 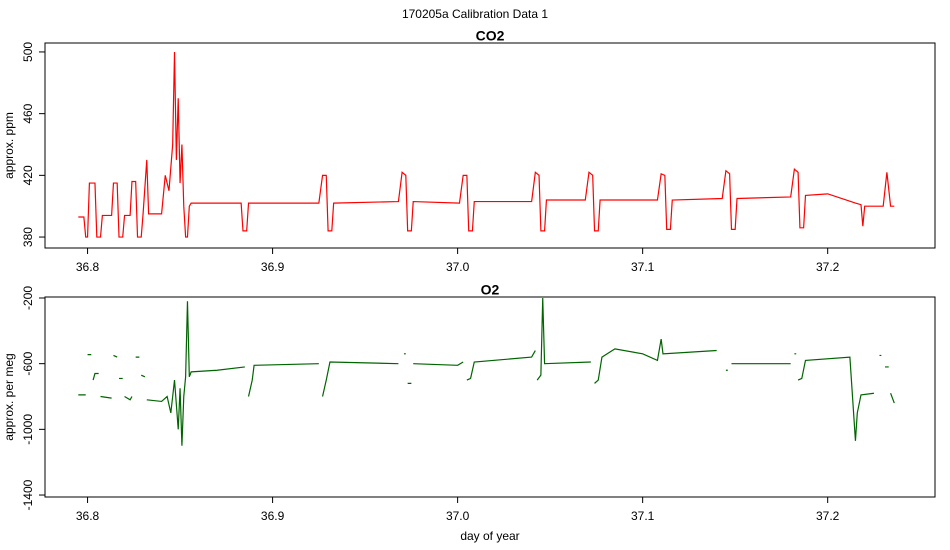 What do you see at coordinates (489, 536) in the screenshot?
I see `x-axis-label: day of year` at bounding box center [489, 536].